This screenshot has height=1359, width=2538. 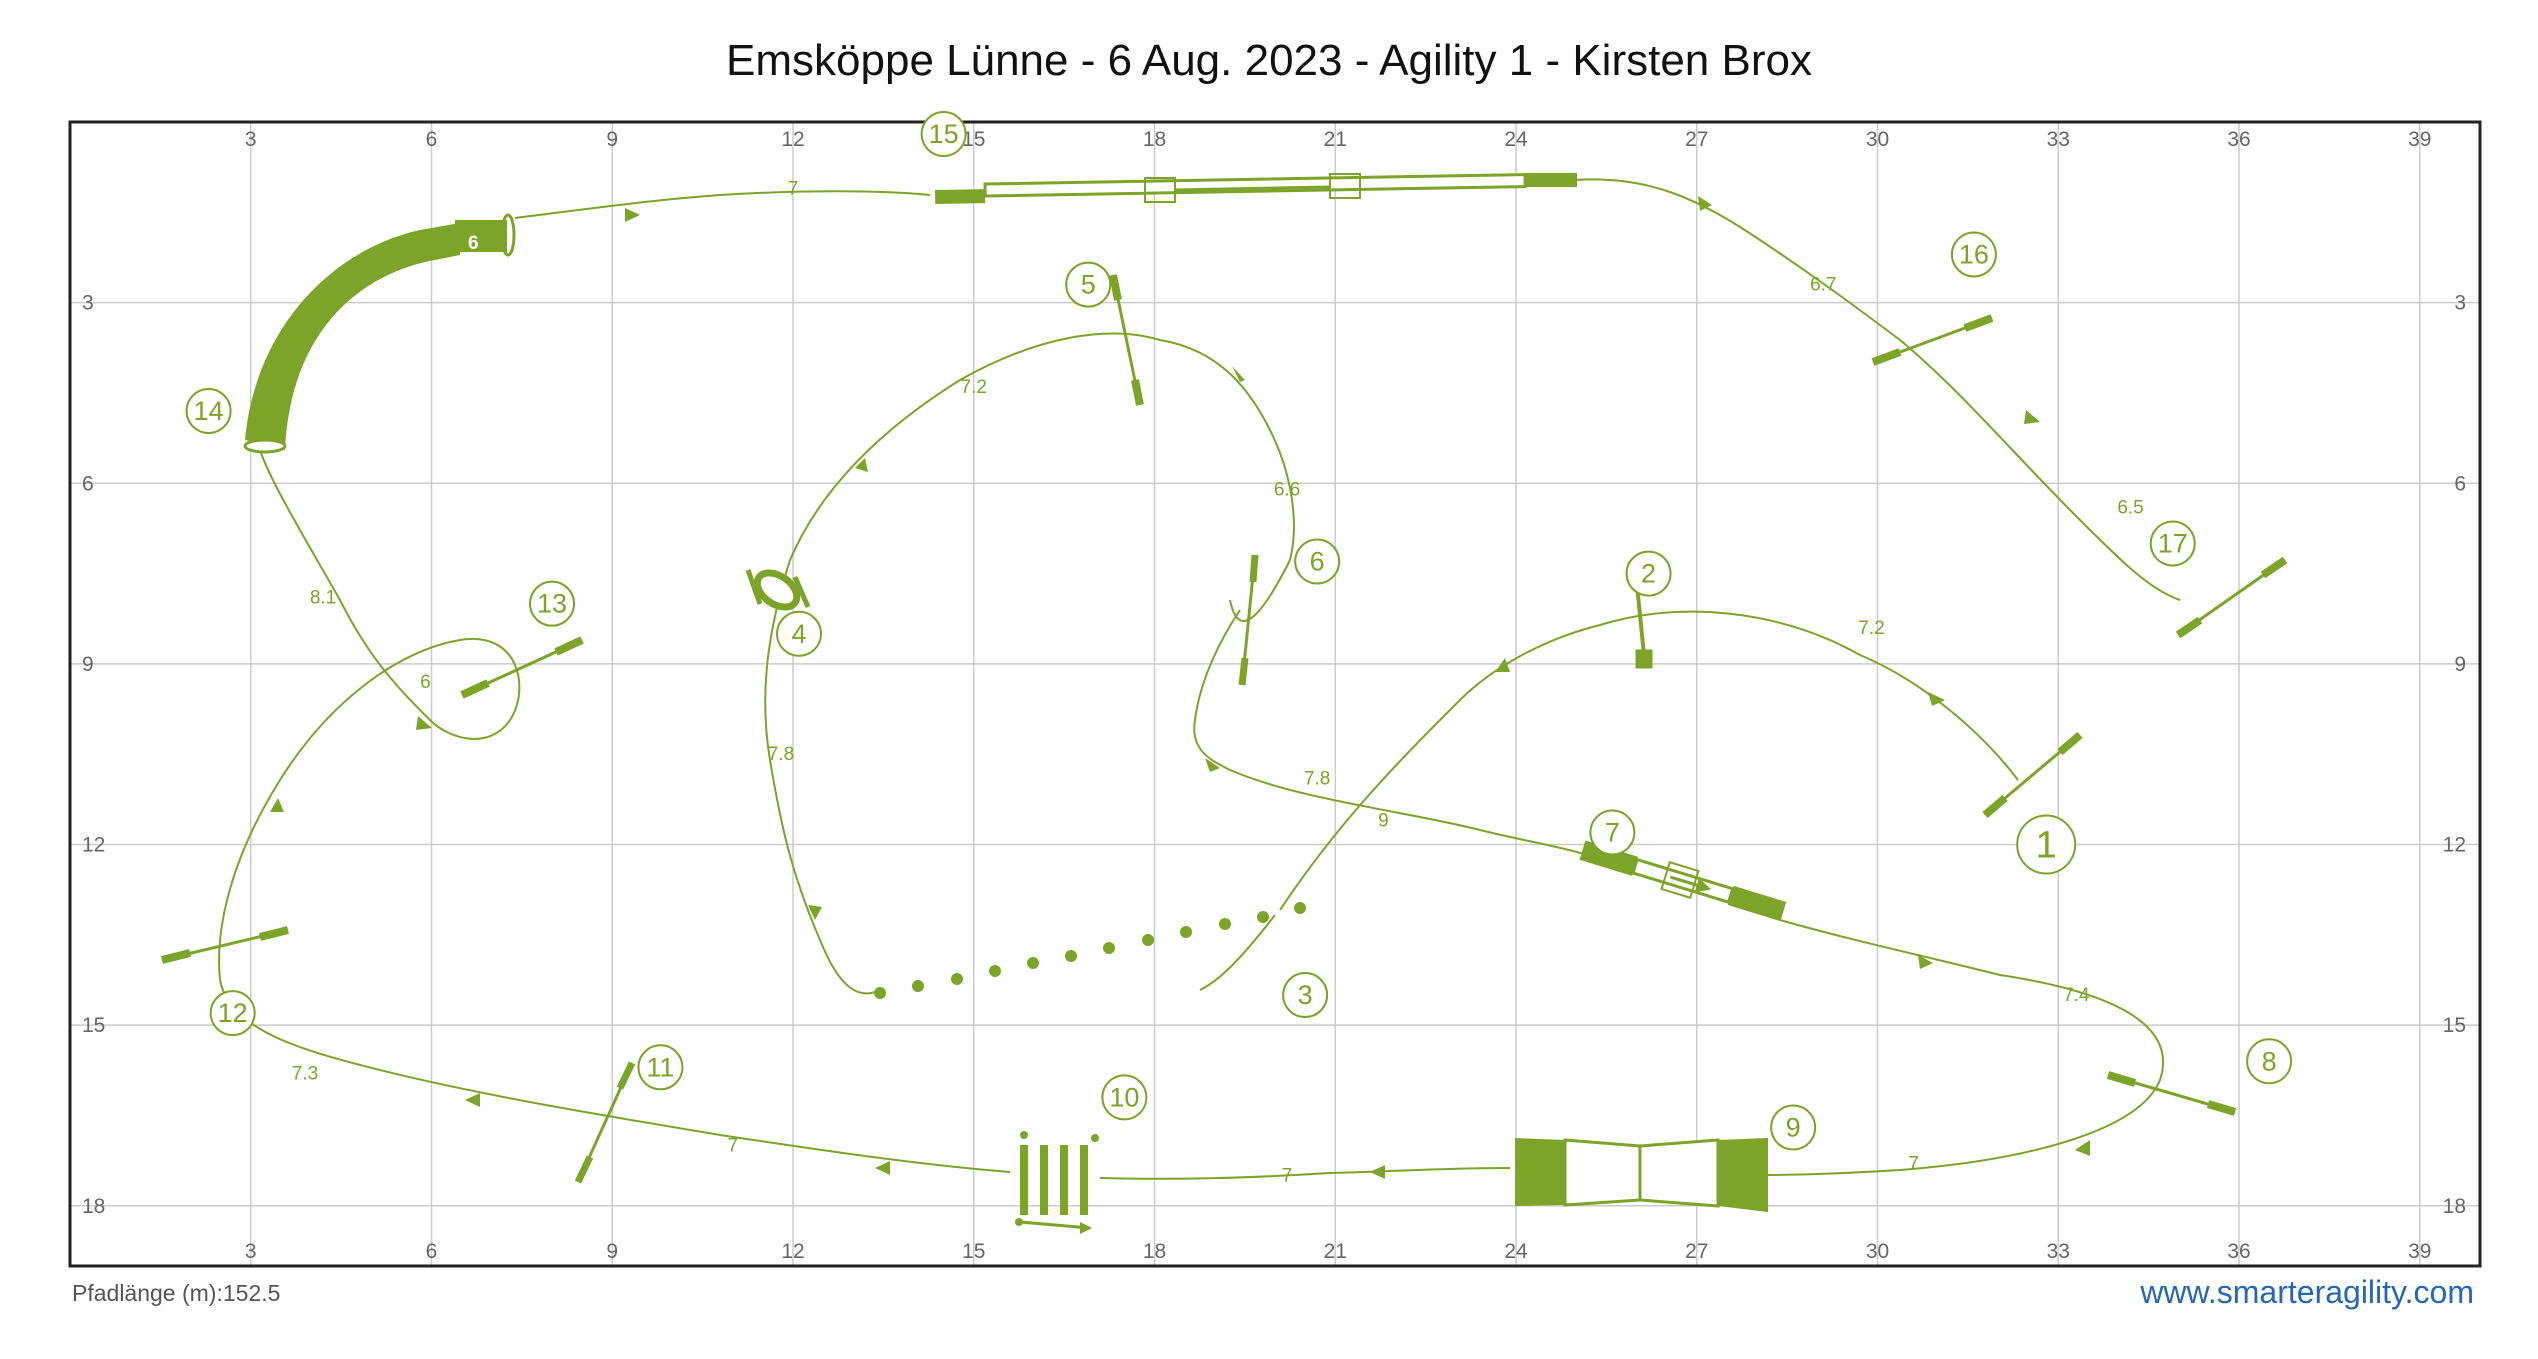 I want to click on obstacle-number-15: 15, so click(x=943, y=134).